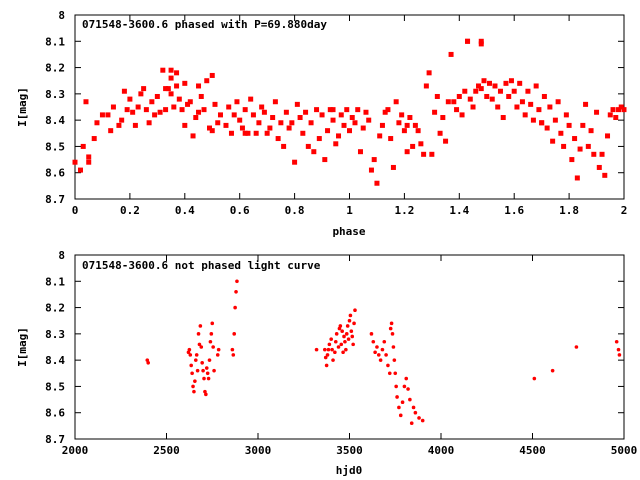  Describe the element at coordinates (624, 450) in the screenshot. I see `x-tick-label: 5000` at that location.